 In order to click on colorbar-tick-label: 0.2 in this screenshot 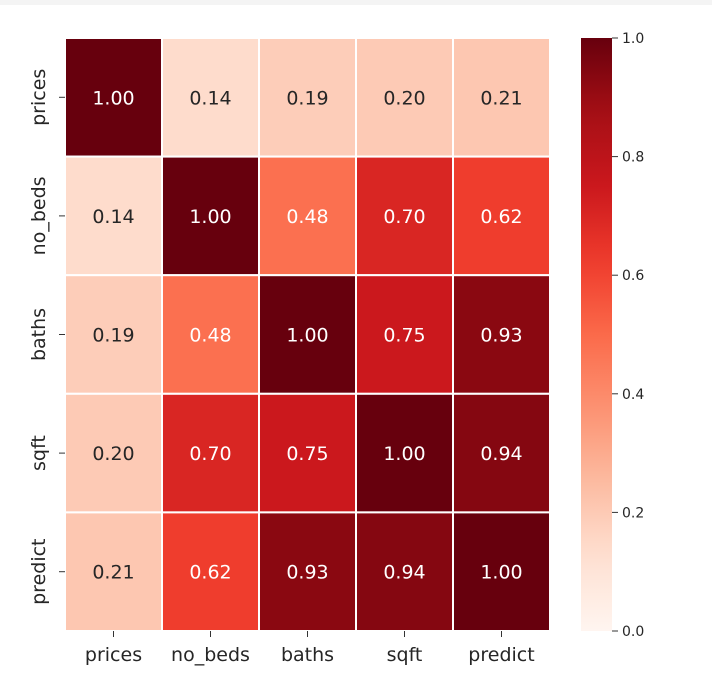, I will do `click(633, 513)`.